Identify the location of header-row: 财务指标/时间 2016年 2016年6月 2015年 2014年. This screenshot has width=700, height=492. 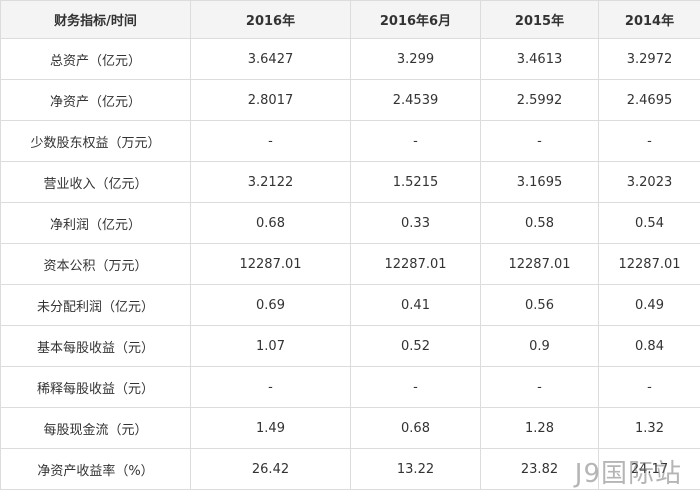
(350, 19).